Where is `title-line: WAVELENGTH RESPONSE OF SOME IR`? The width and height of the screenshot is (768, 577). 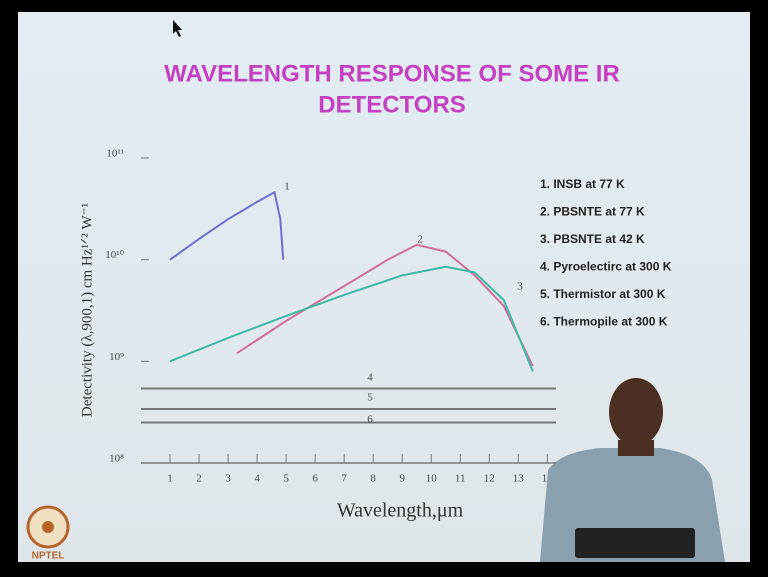
title-line: WAVELENGTH RESPONSE OF SOME IR is located at coordinates (392, 73).